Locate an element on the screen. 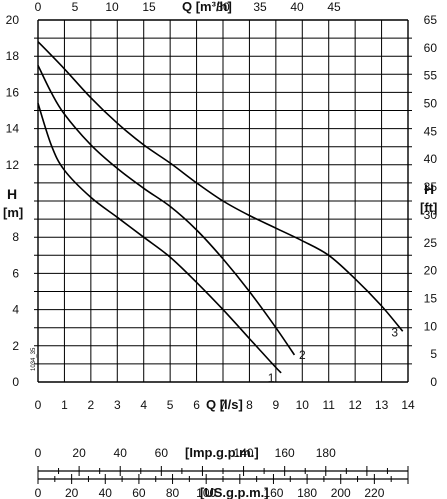 Image resolution: width=447 pixels, height=499 pixels. right-tick-label: 35 is located at coordinates (431, 187).